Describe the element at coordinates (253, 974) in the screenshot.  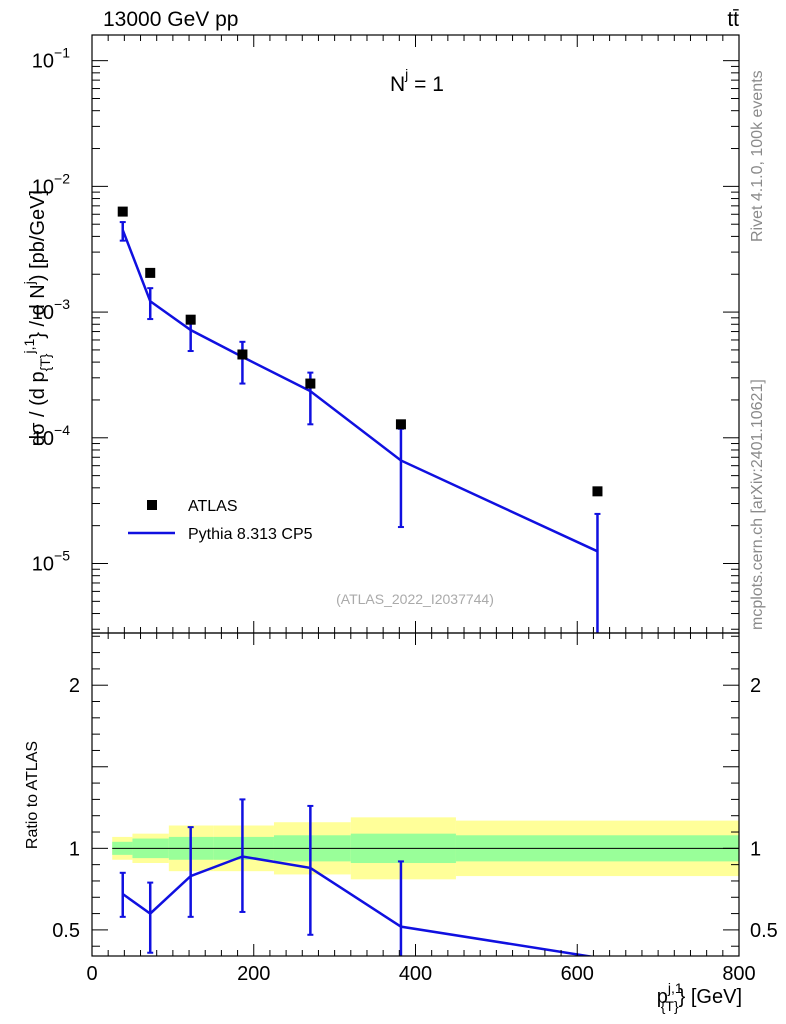
I see `x-tick-label: 200` at that location.